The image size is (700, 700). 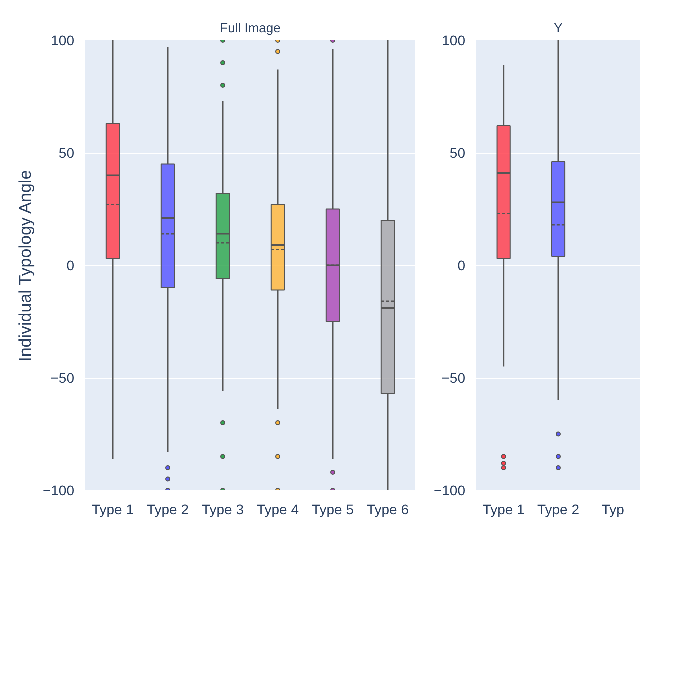 I want to click on y-axis-title: Individual Typology Angle, so click(x=25, y=266).